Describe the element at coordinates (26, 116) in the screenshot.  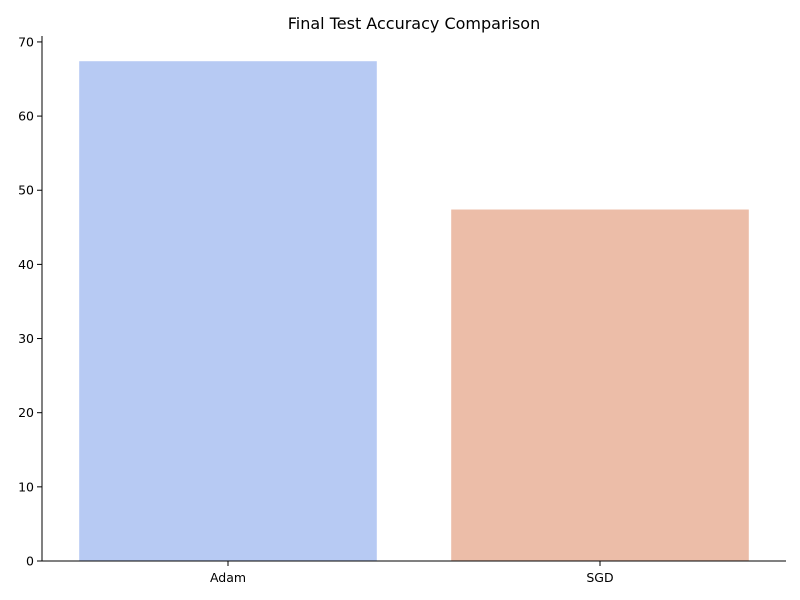
I see `y-tick-label: 60` at that location.